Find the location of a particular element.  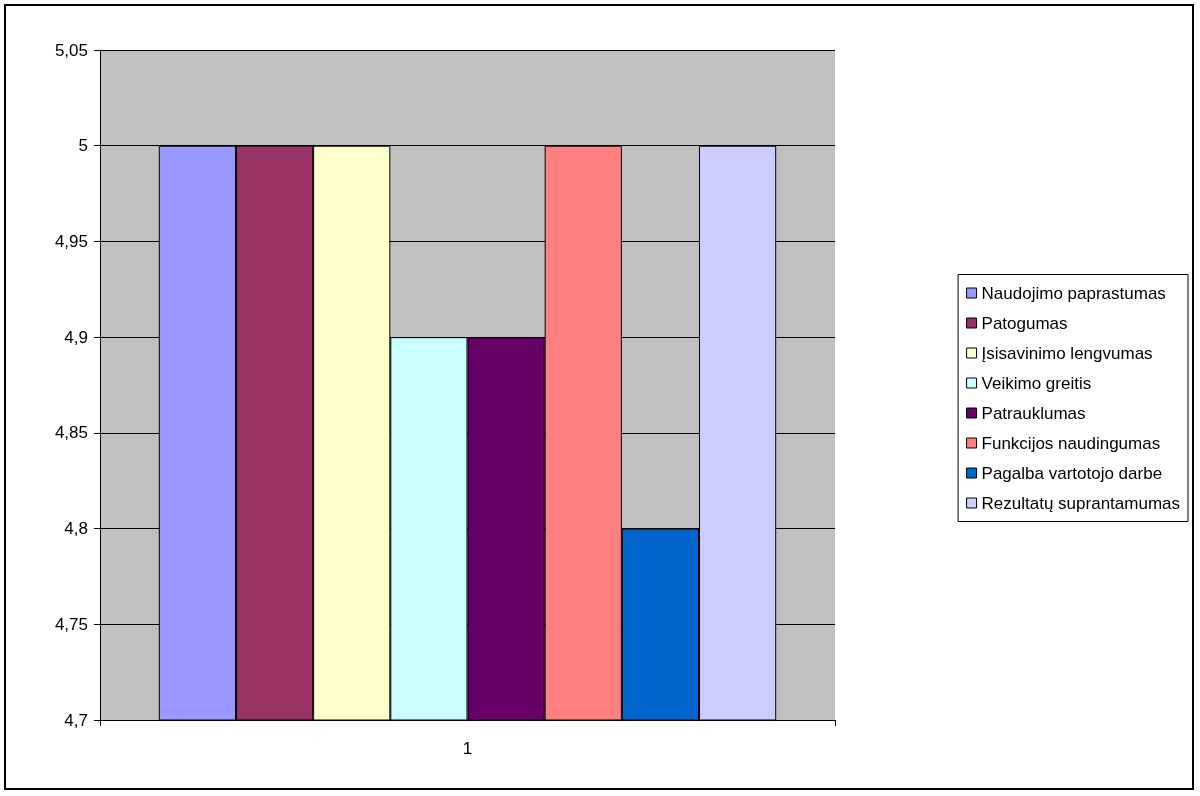

y-tick-label: 4,95 is located at coordinates (71, 241).